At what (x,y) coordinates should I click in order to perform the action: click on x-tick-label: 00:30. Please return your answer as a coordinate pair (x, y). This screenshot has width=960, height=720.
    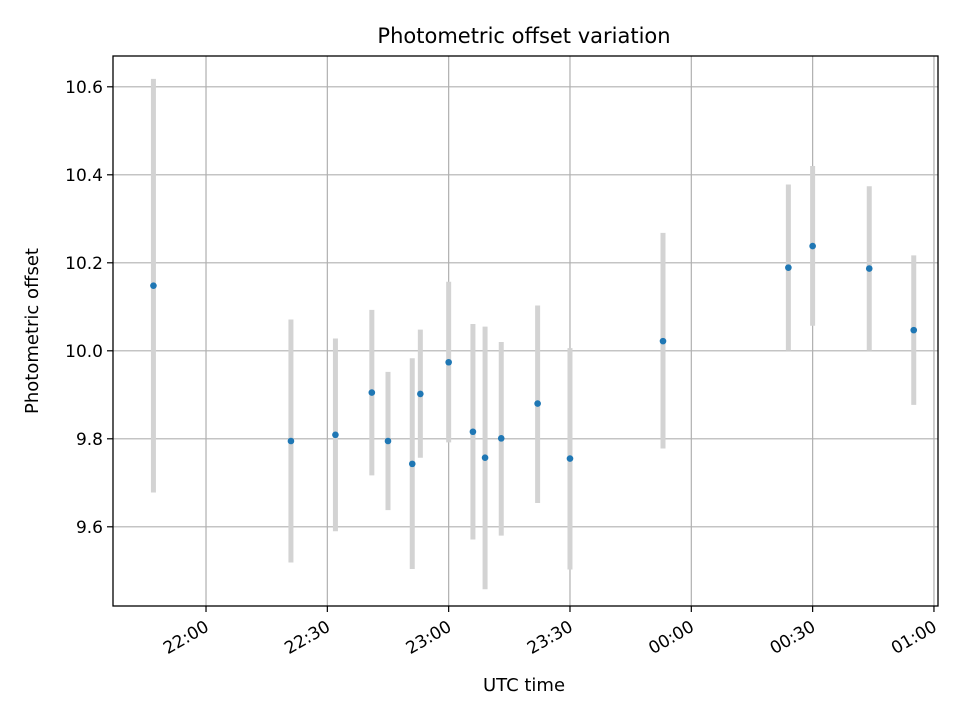
    Looking at the image, I should click on (793, 638).